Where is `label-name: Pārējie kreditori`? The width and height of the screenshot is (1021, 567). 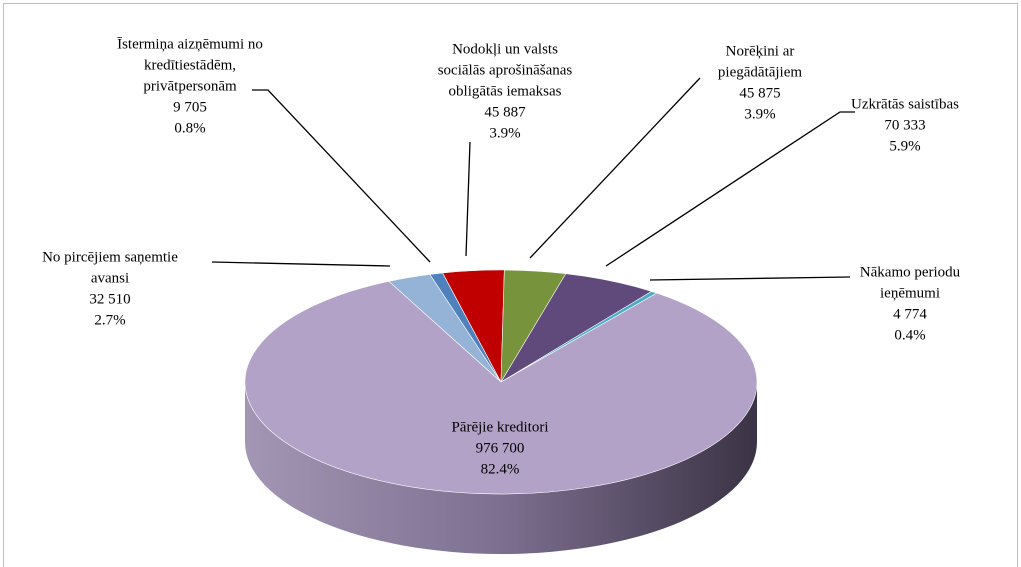 label-name: Pārējie kreditori is located at coordinates (499, 427).